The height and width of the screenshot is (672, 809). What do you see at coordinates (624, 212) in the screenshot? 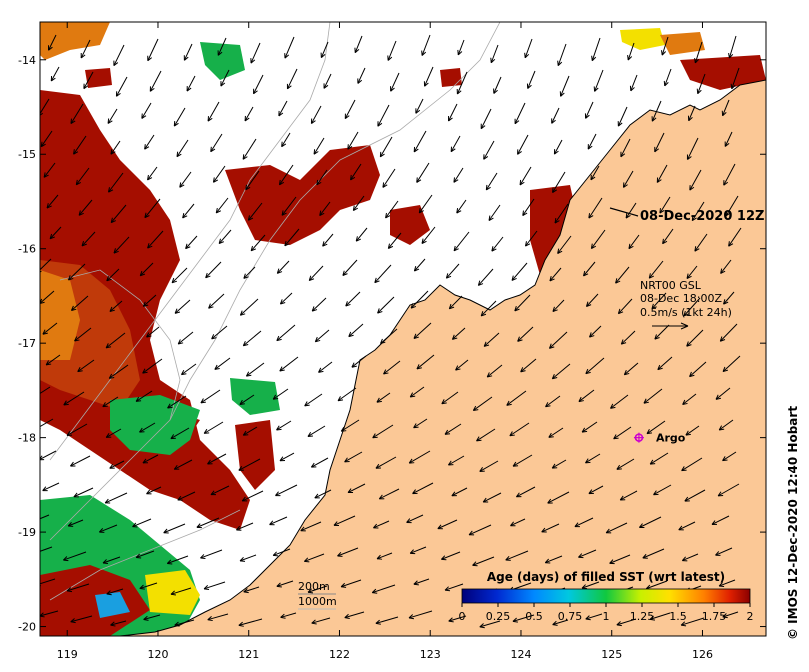
I see `timestamp-pointer` at bounding box center [624, 212].